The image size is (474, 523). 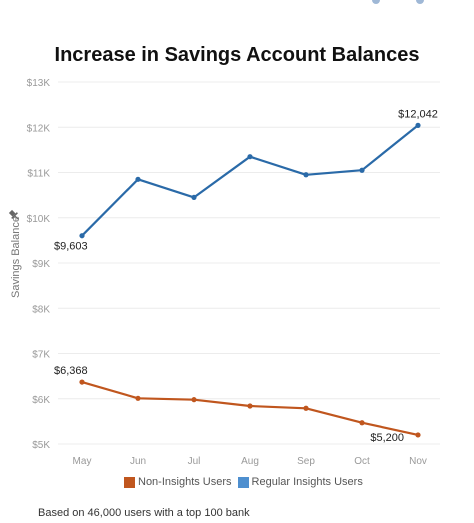 I want to click on y-tick-label: $9K, so click(x=41, y=264).